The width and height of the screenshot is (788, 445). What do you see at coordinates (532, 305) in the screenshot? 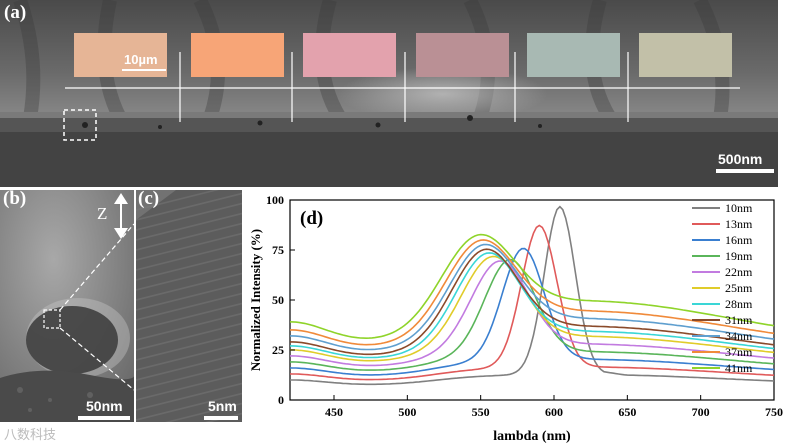
I see `series-line-28nm` at bounding box center [532, 305].